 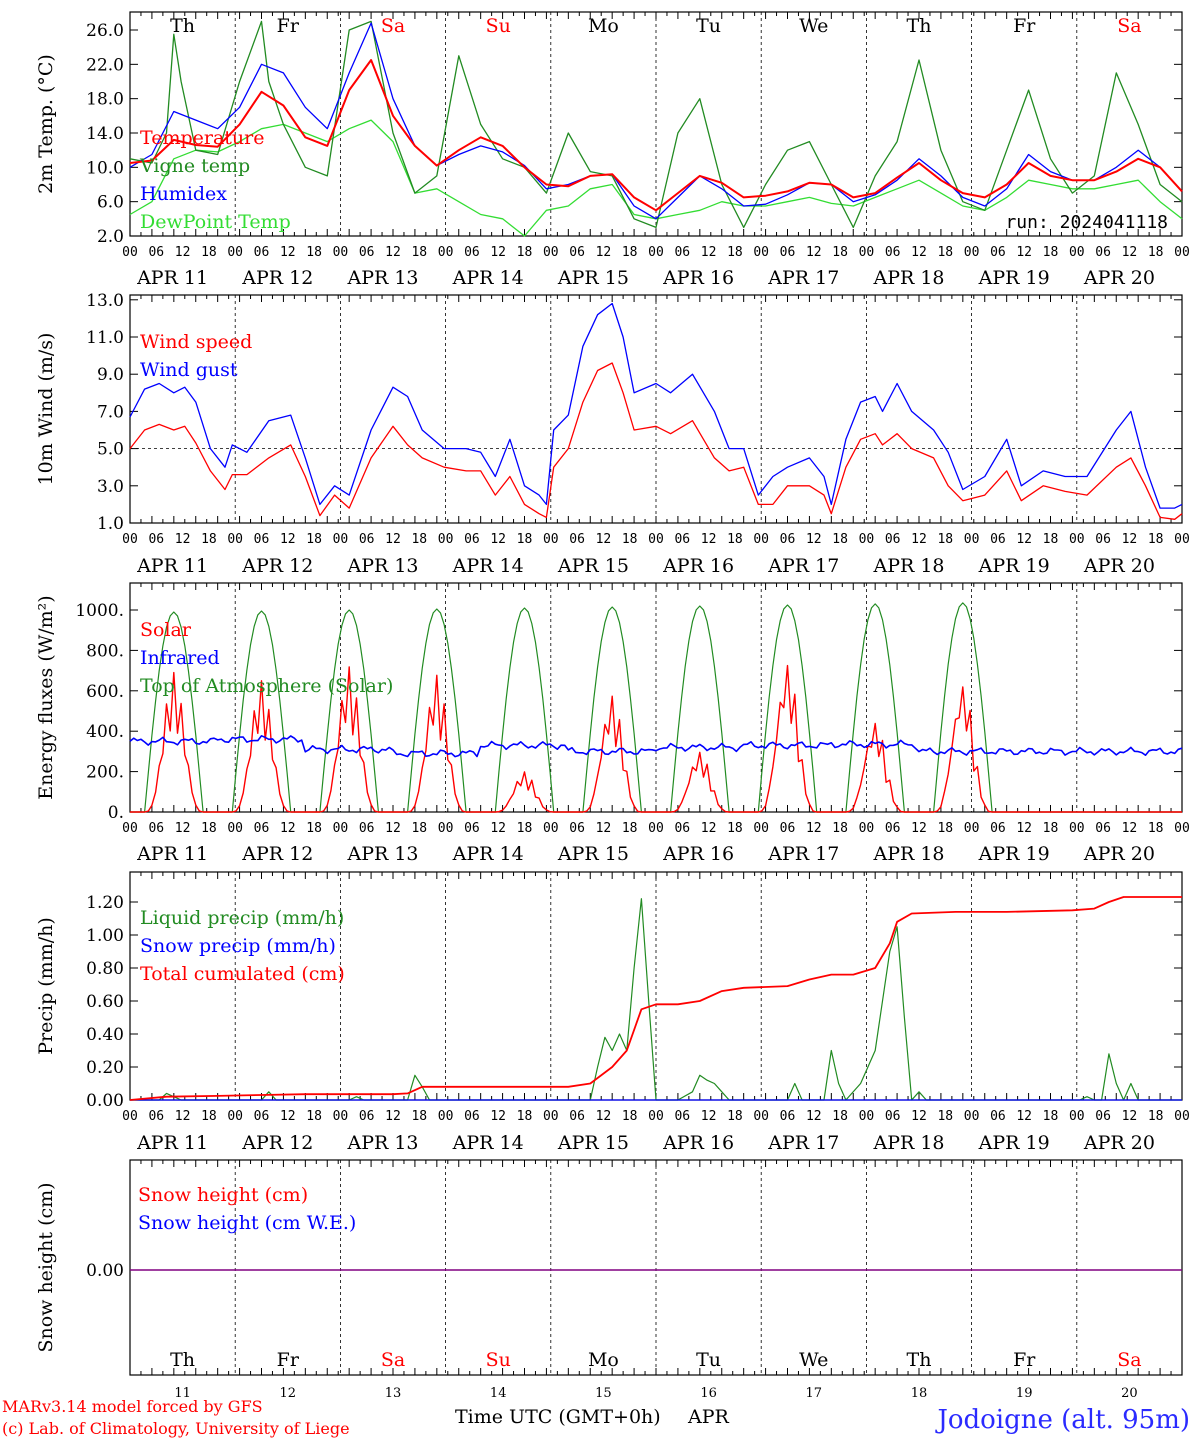 I want to click on legend-entry: Wind speed, so click(x=196, y=342).